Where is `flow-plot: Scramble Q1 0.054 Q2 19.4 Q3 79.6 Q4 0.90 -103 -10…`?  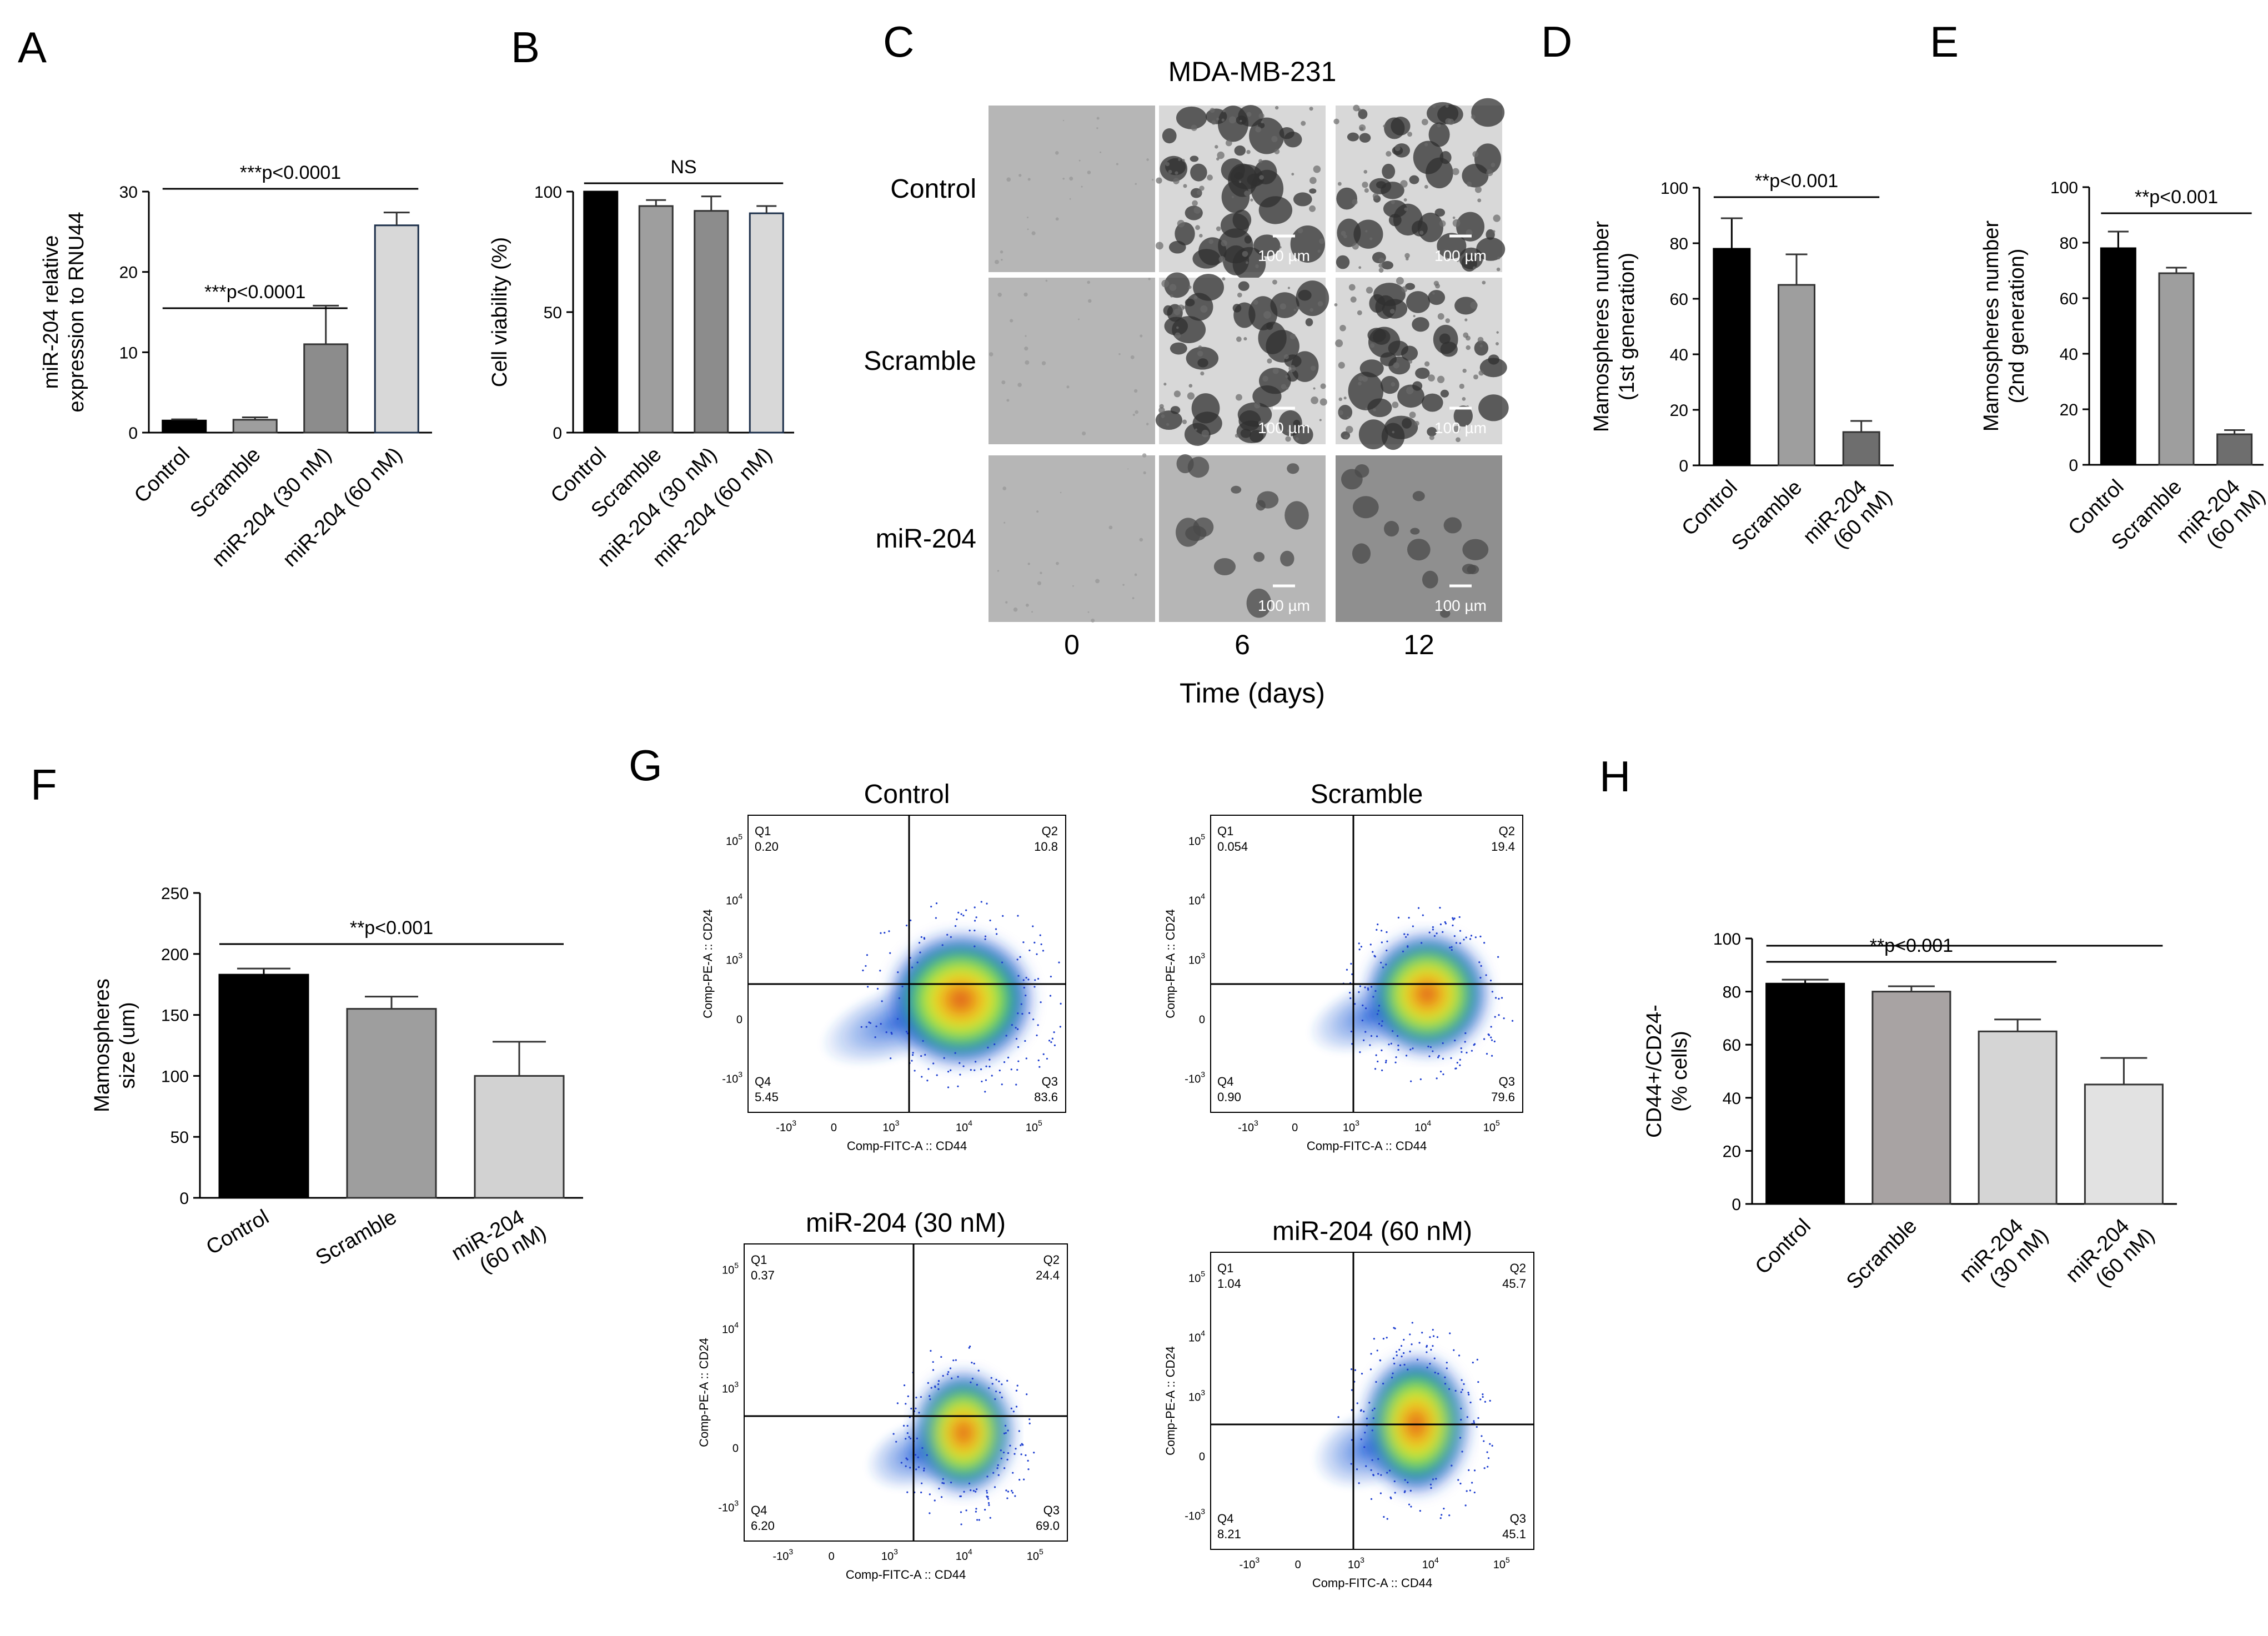
flow-plot: Scramble Q1 0.054 Q2 19.4 Q3 79.6 Q4 0.90 -103 -10… is located at coordinates (1343, 966).